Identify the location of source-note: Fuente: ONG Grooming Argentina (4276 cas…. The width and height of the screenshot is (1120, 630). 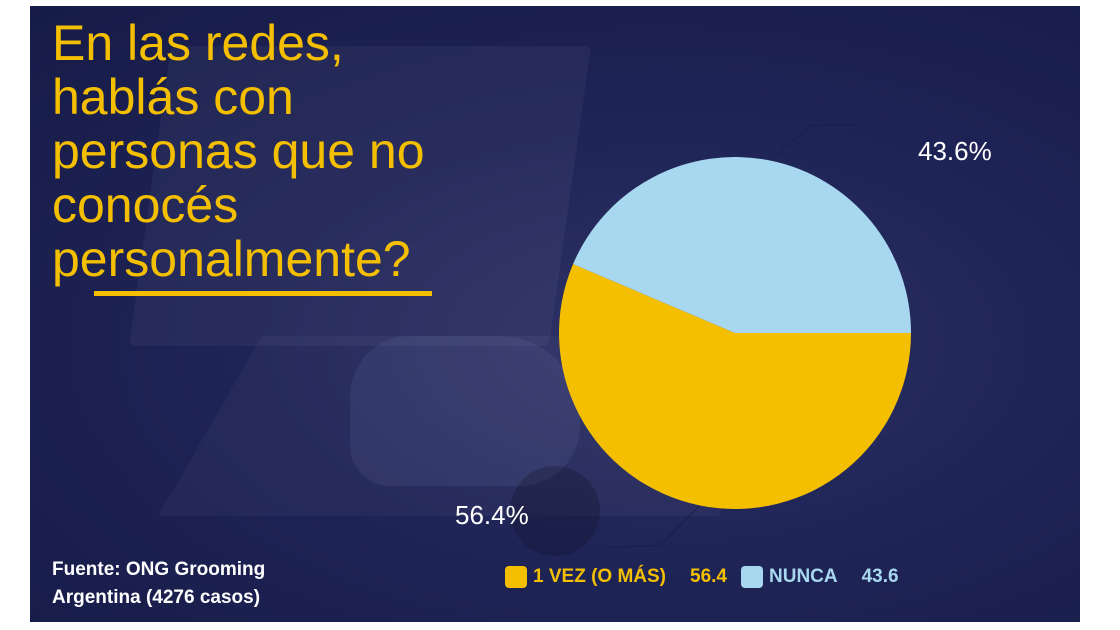
(159, 583).